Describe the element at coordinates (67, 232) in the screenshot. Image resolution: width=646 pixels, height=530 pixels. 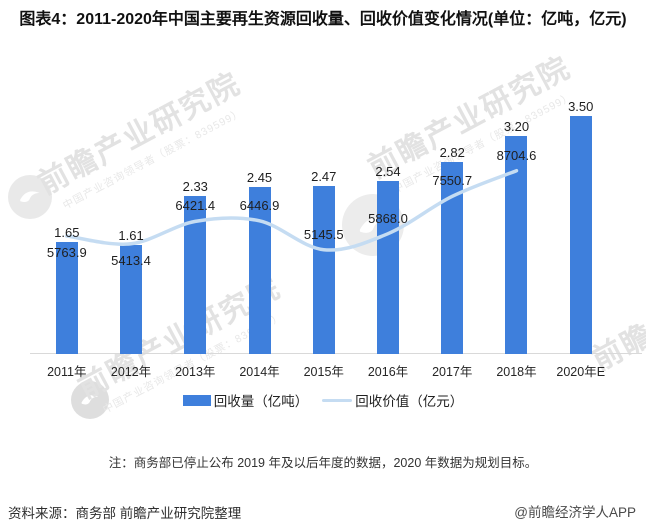
I see `bar-value-label: 1.65` at that location.